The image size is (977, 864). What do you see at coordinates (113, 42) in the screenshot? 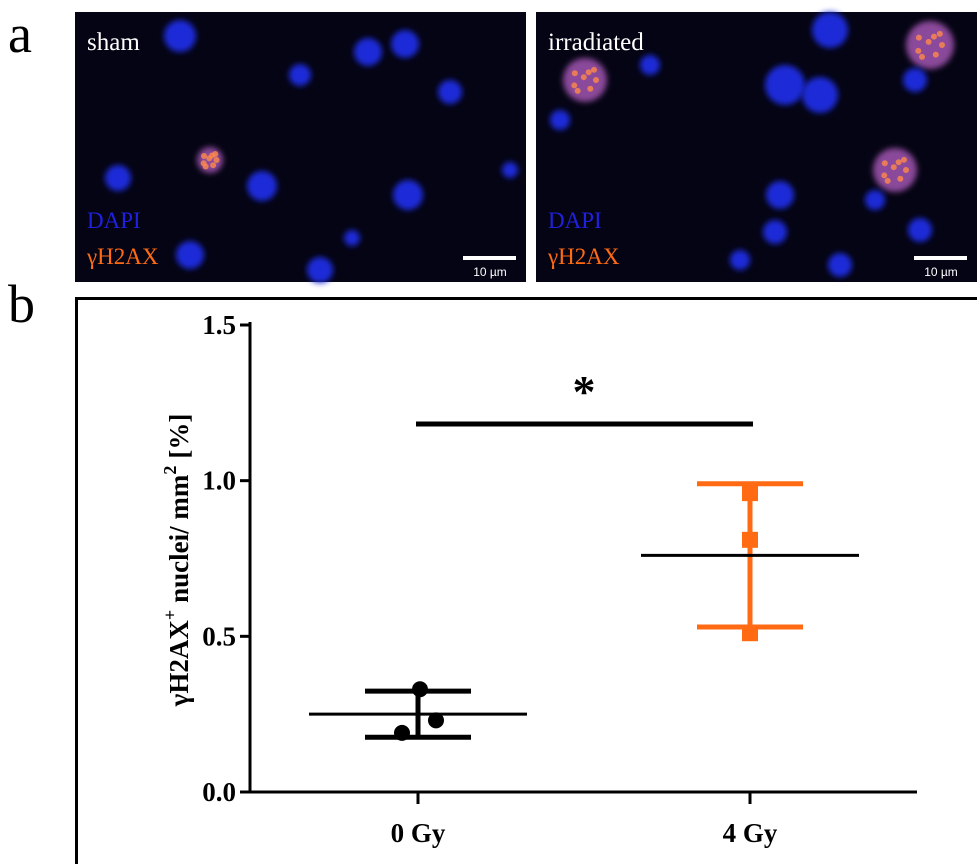
I see `image-title: sham` at bounding box center [113, 42].